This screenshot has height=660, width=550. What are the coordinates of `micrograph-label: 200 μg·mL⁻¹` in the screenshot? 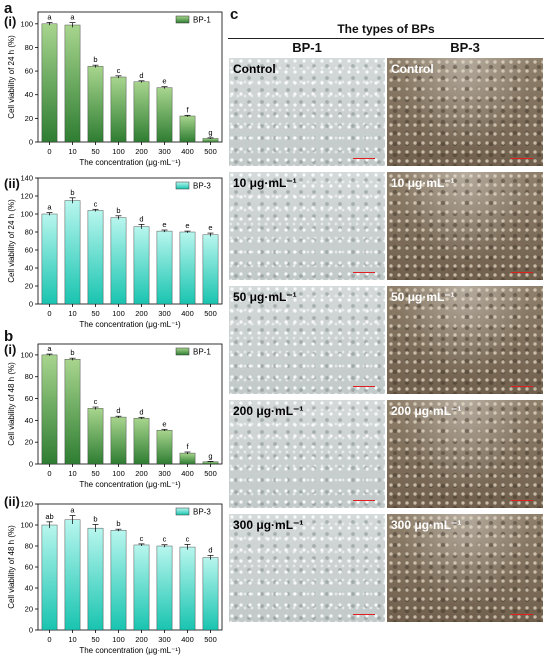 It's located at (426, 411).